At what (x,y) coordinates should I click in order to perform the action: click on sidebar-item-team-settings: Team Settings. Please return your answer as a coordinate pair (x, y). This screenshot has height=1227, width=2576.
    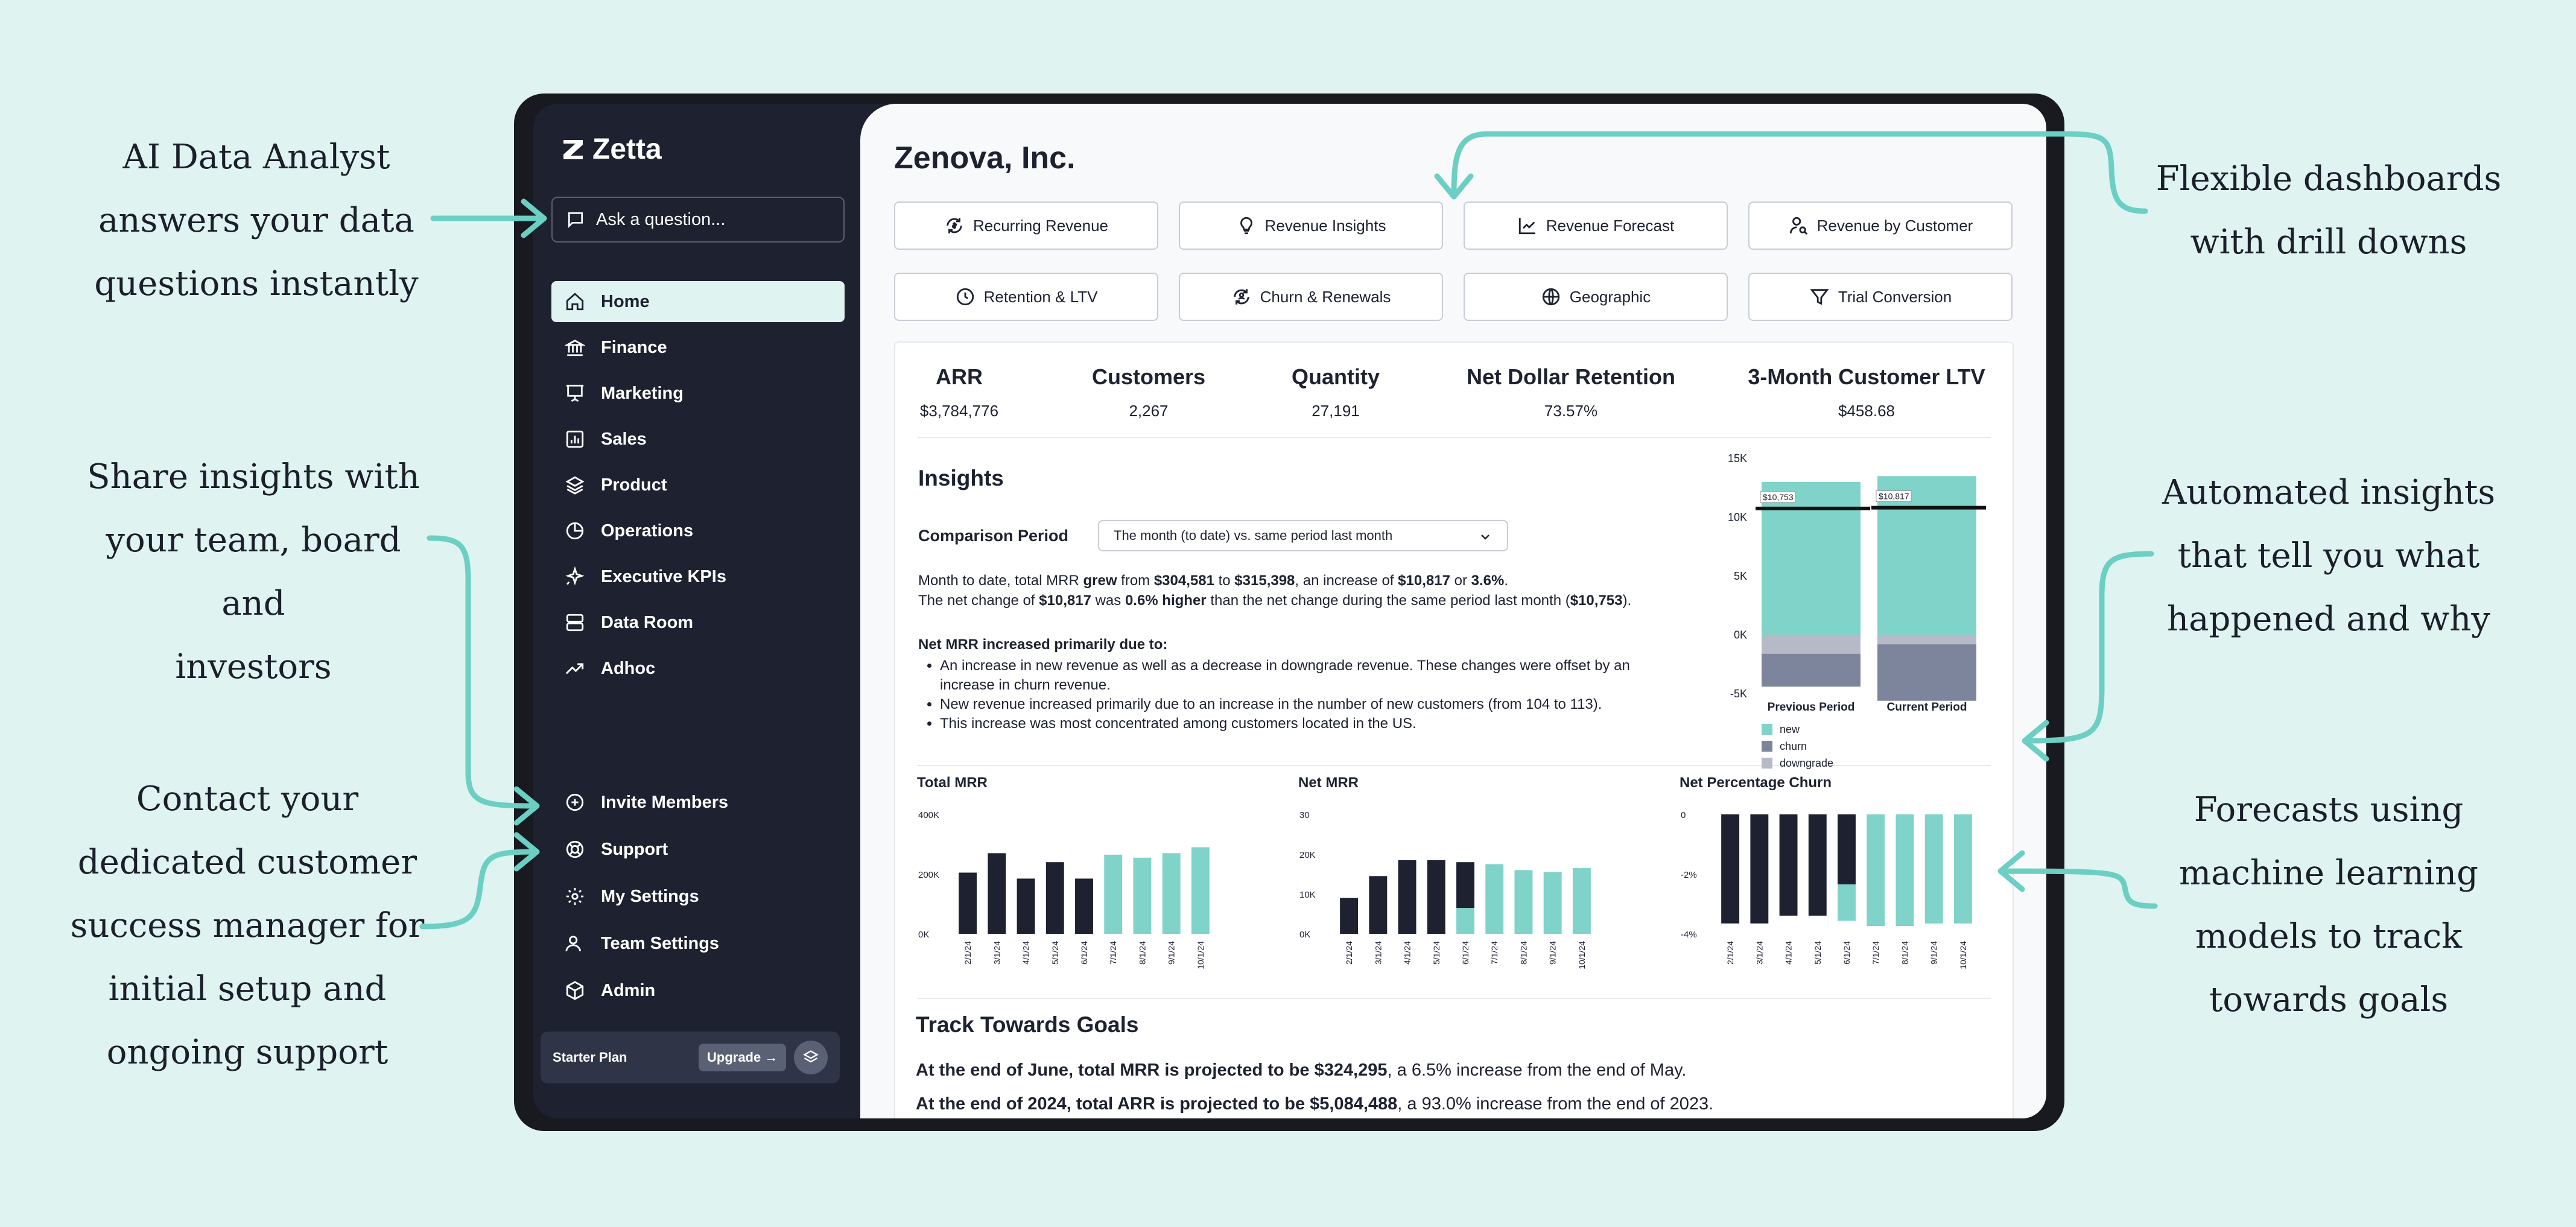
    Looking at the image, I should click on (698, 943).